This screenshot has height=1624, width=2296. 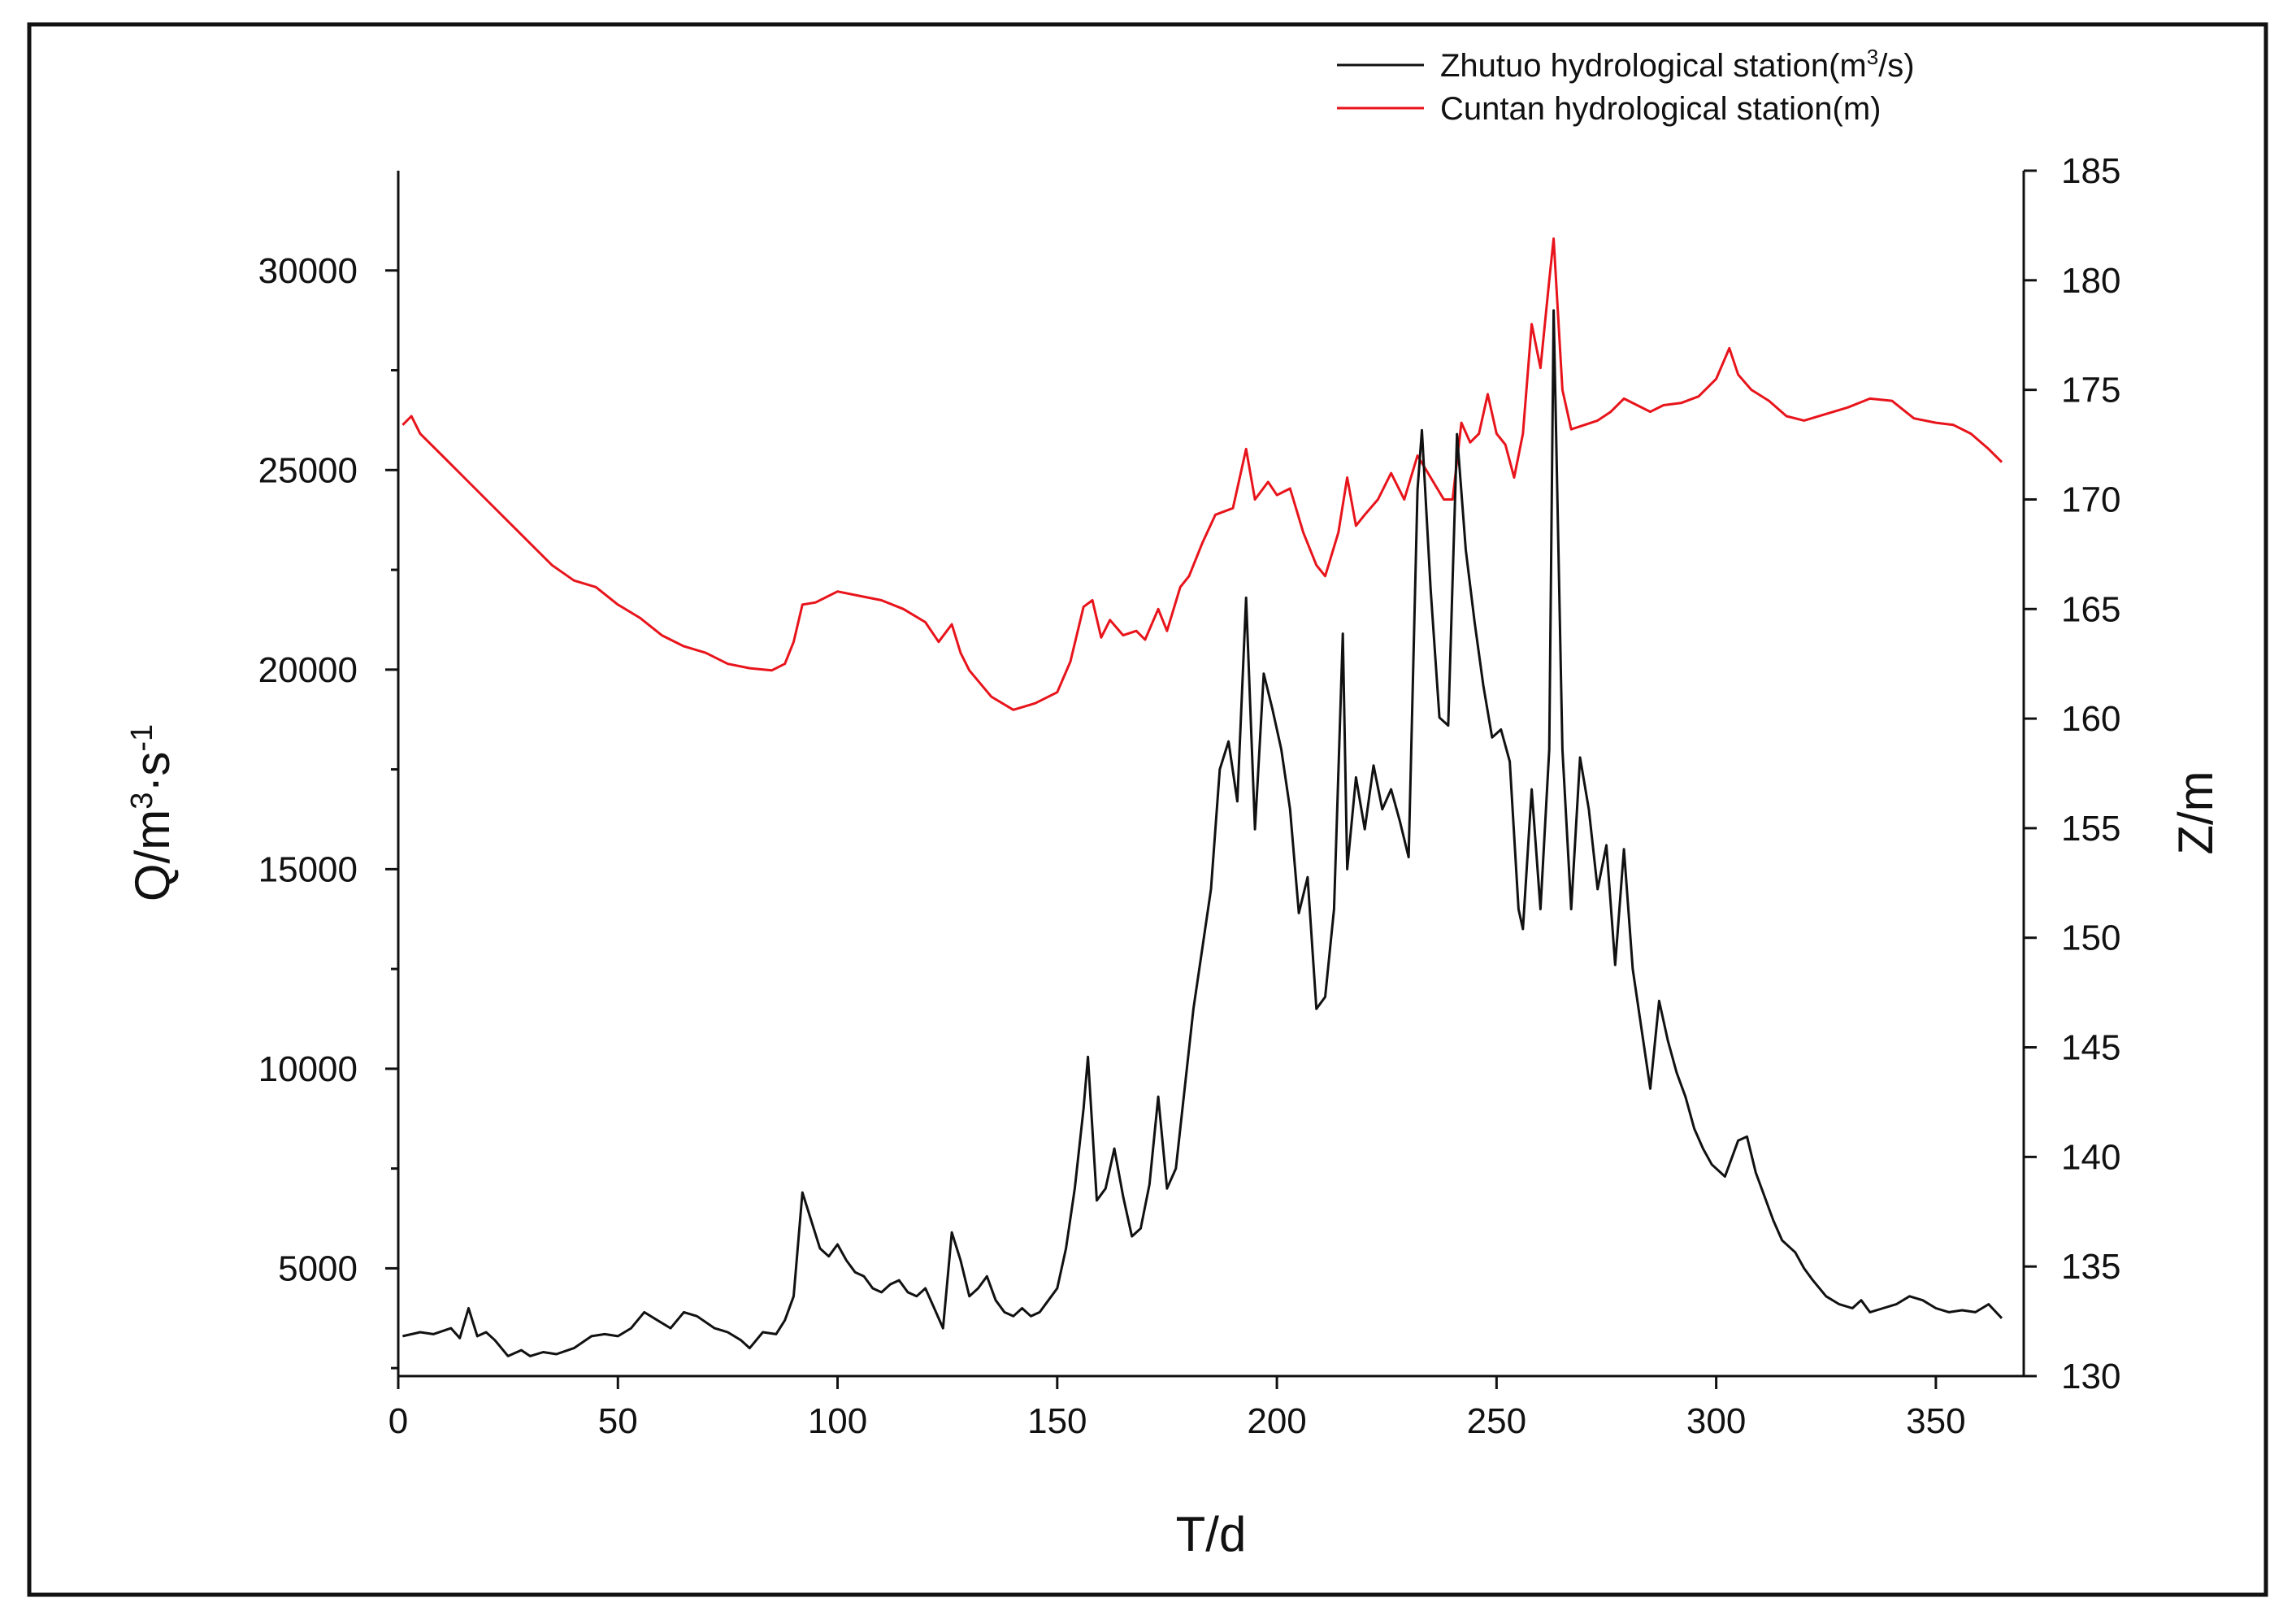 I want to click on y-left-tick-label-5: 30000, so click(x=308, y=271).